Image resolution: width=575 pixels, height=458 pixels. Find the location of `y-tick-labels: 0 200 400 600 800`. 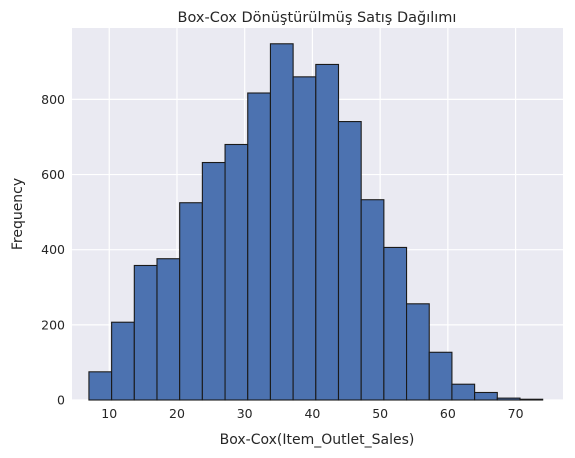

y-tick-labels: 0 200 400 600 800 is located at coordinates (53, 250).